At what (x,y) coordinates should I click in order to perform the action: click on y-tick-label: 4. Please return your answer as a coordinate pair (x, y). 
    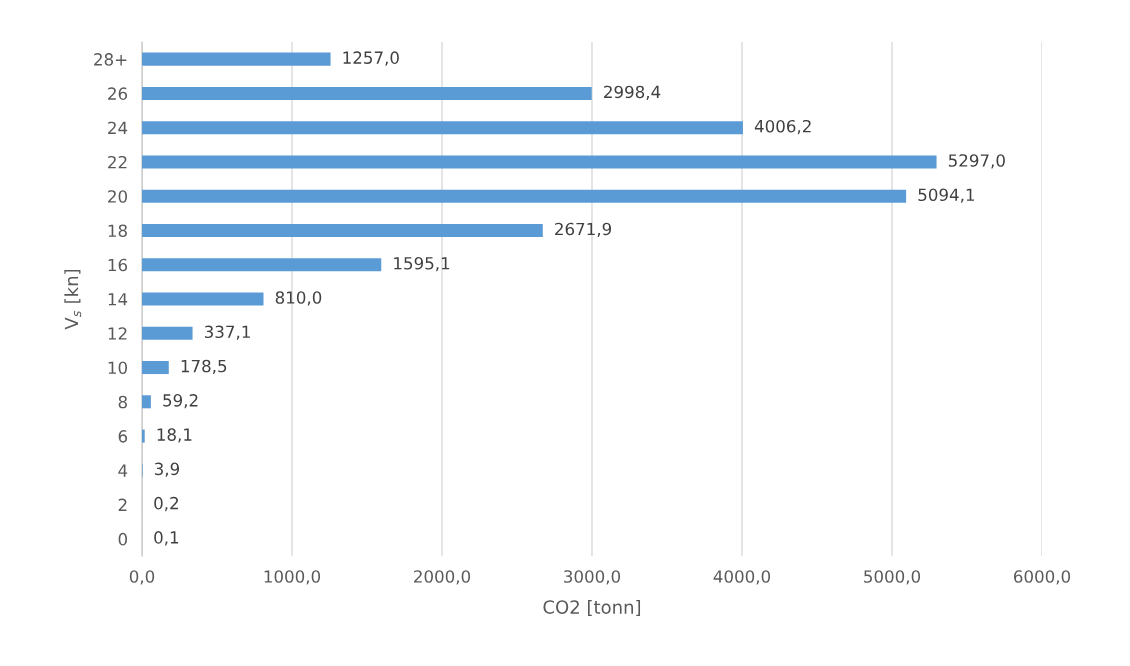
    Looking at the image, I should click on (123, 470).